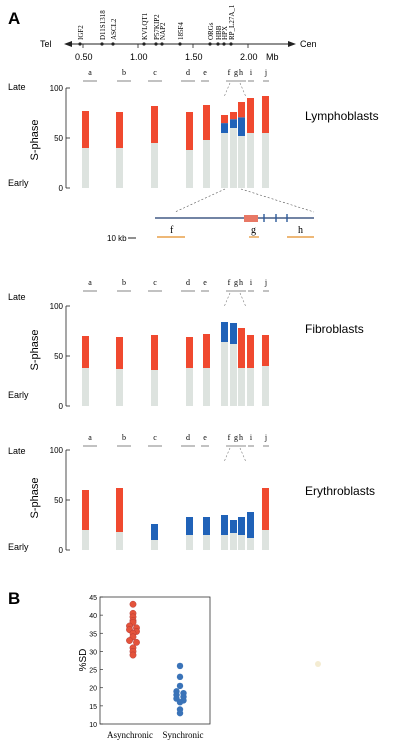 This screenshot has height=745, width=400. Describe the element at coordinates (241, 72) in the screenshot. I see `category-label: h` at that location.